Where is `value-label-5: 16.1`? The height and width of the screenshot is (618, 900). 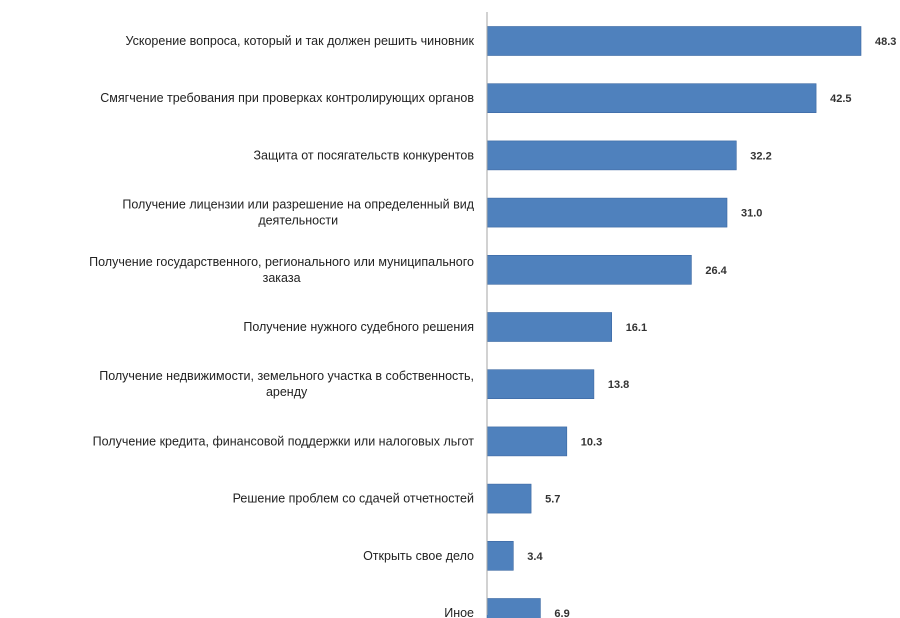
value-label-5: 16.1 is located at coordinates (636, 328).